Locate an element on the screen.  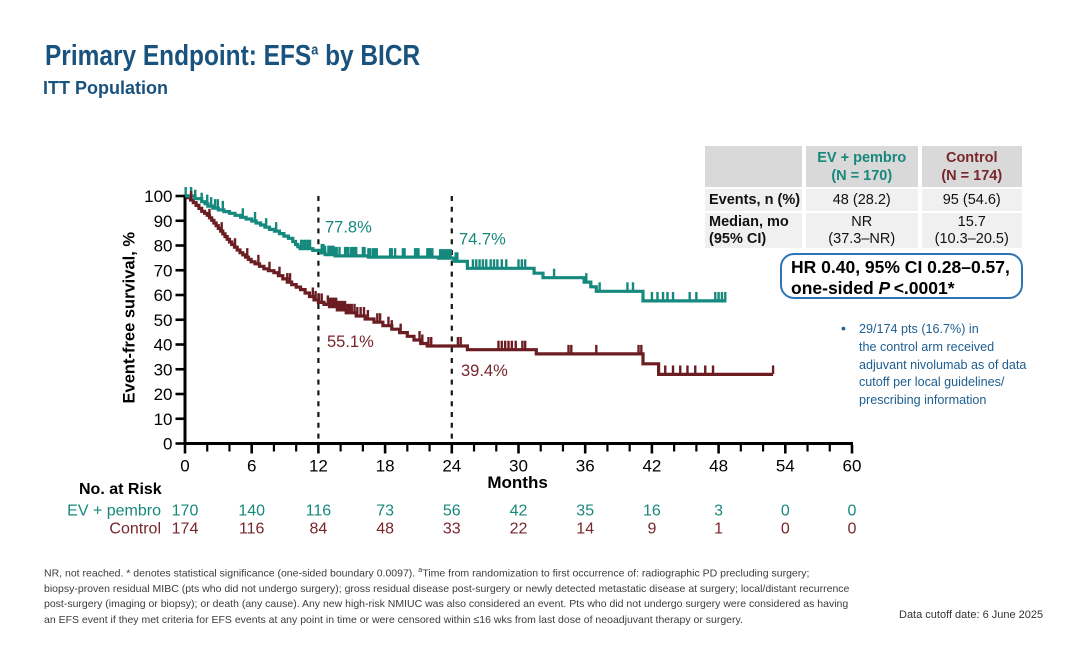
svg-text: 56 is located at coordinates (452, 511).